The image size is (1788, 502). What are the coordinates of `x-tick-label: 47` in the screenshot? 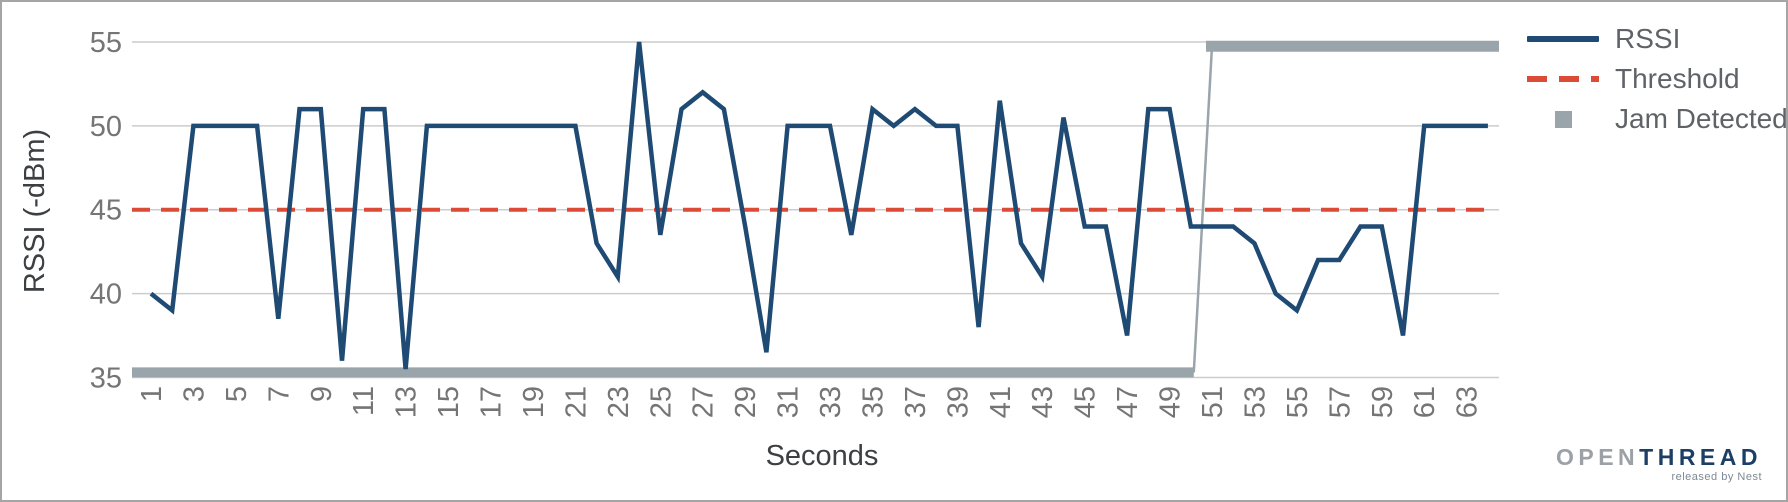 It's located at (1128, 402).